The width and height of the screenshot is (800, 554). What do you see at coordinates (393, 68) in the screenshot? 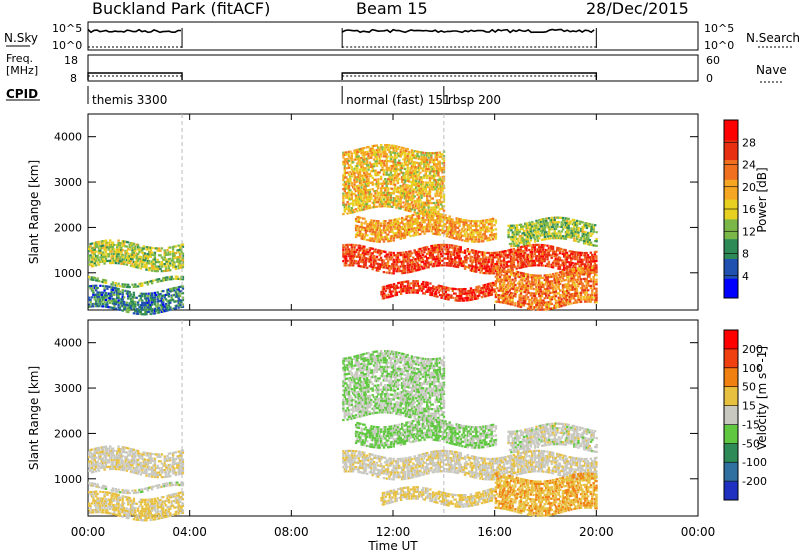
I see `freq-strip-frame` at bounding box center [393, 68].